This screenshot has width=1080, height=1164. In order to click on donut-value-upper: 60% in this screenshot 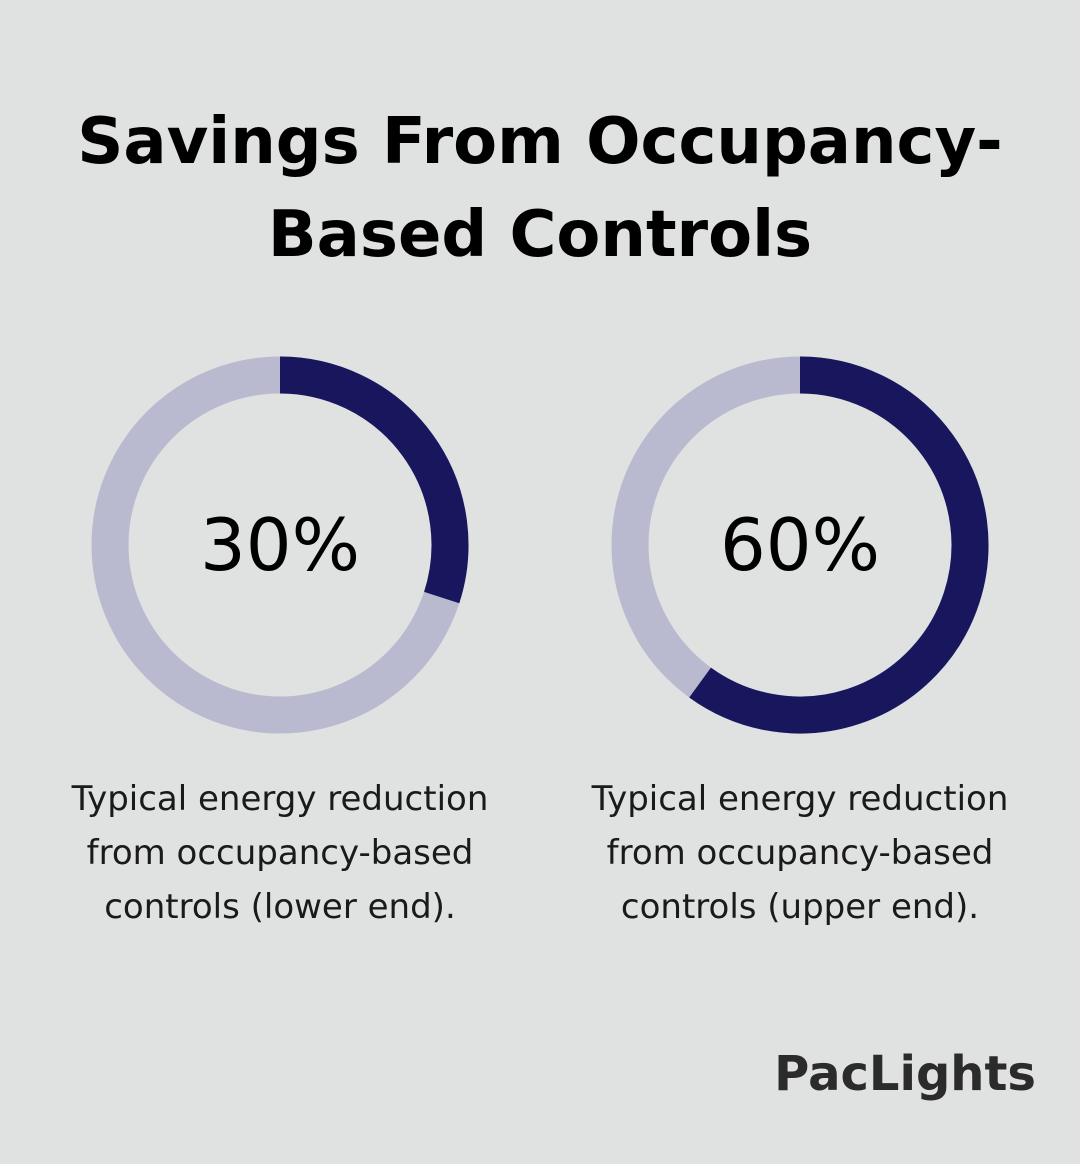, I will do `click(800, 545)`.